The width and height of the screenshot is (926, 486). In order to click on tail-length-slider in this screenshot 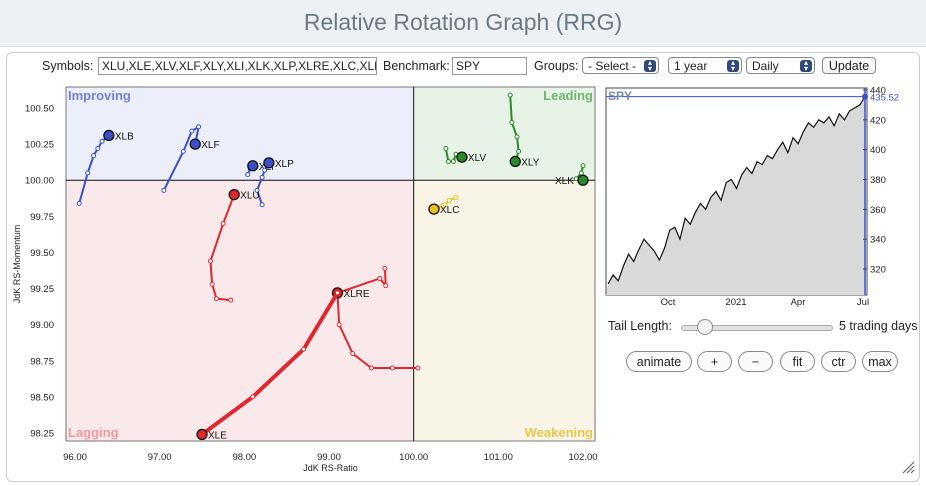, I will do `click(757, 328)`.